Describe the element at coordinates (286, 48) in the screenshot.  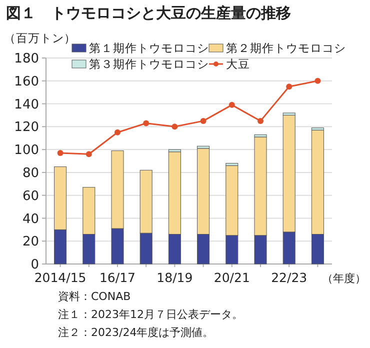
I see `legend-label: 第２期作トウモロコシ` at that location.